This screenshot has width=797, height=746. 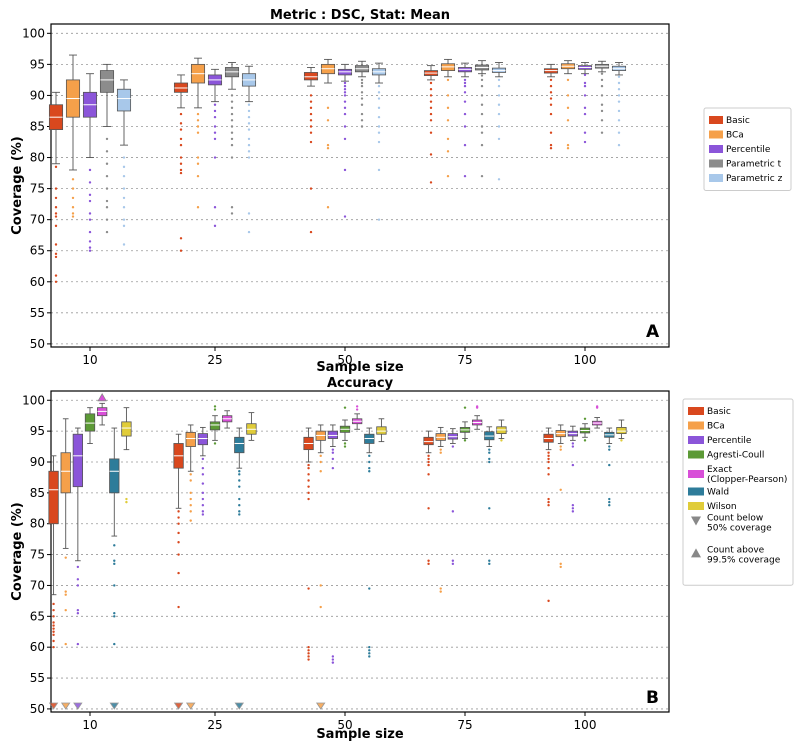 What do you see at coordinates (37, 95) in the screenshot?
I see `panel-a-ytick-label: 90` at bounding box center [37, 95].